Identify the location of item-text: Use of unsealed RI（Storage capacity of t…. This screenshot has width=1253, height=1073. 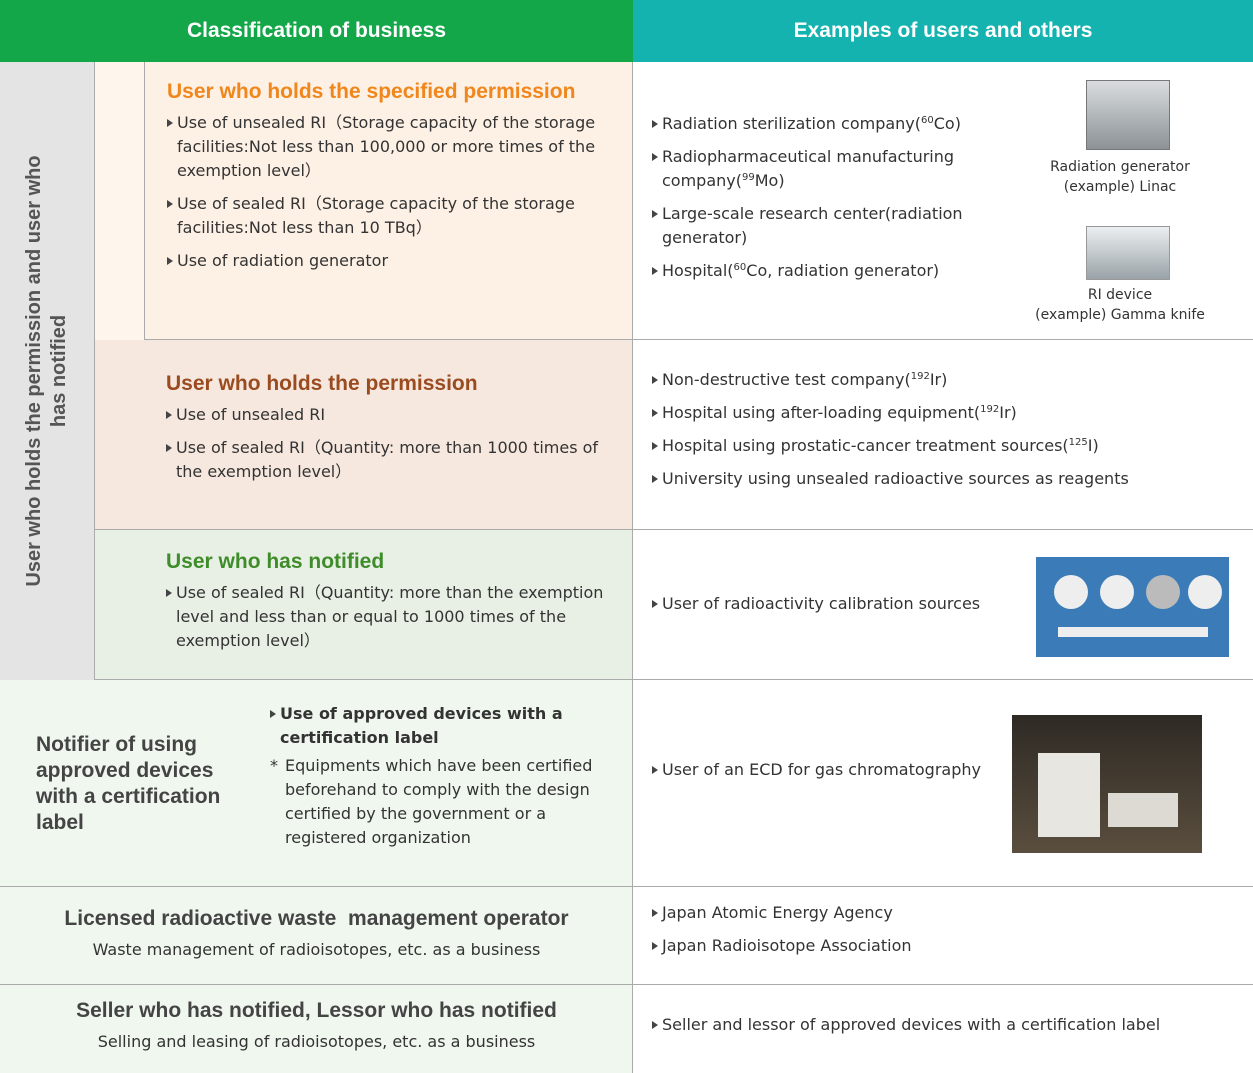
(386, 146).